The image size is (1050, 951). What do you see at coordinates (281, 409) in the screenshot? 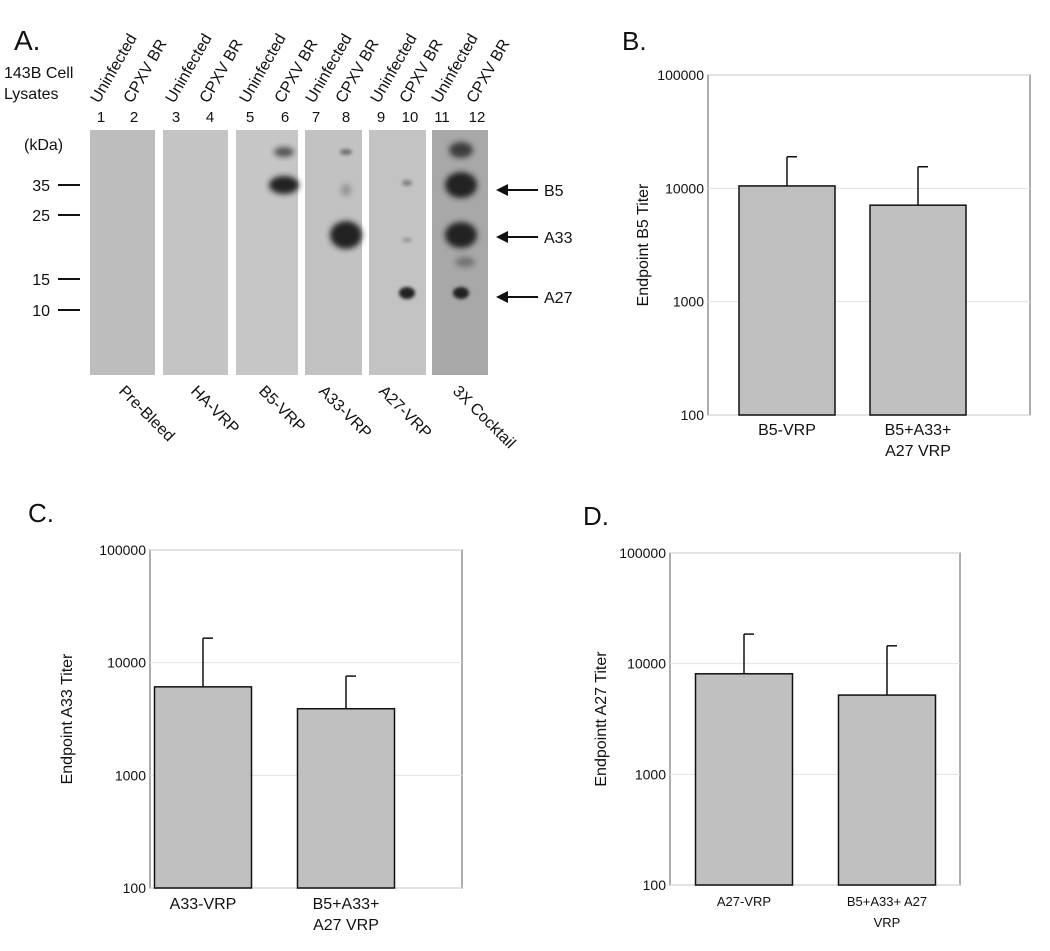
I see `group-label: B5-VRP` at bounding box center [281, 409].